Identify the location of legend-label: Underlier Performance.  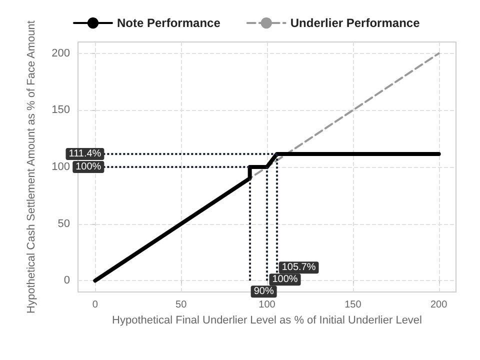
(355, 23).